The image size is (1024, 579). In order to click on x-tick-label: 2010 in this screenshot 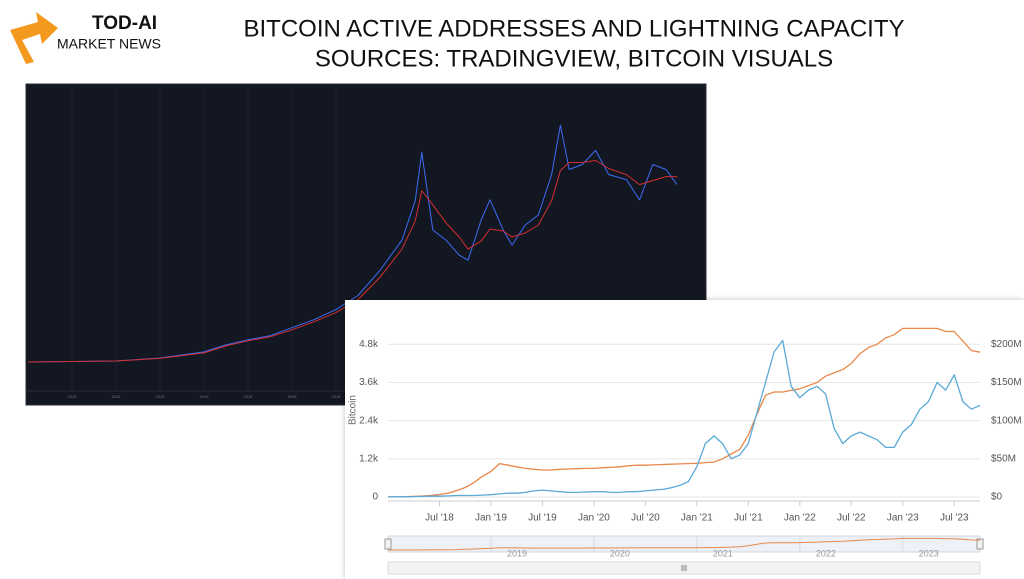, I will do `click(73, 396)`.